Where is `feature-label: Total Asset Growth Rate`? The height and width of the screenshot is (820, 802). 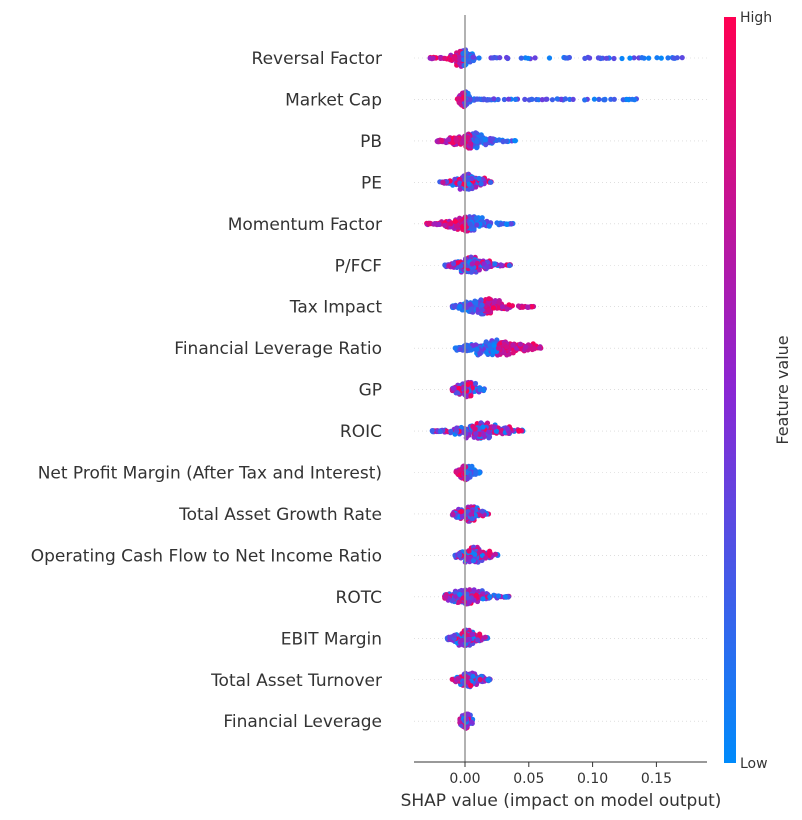
feature-label: Total Asset Growth Rate is located at coordinates (280, 515).